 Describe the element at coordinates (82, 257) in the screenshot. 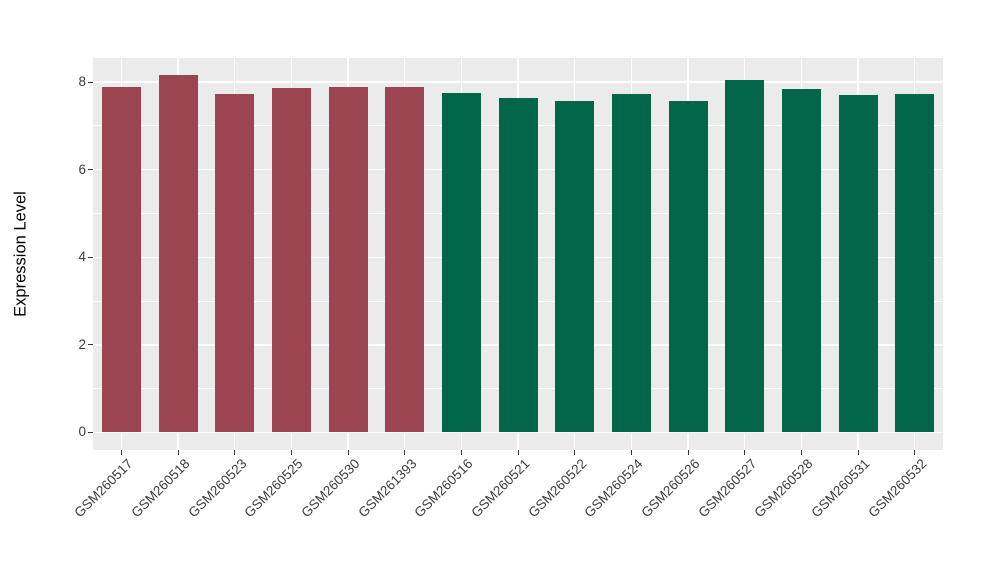

I see `y-tick-label: 4` at that location.